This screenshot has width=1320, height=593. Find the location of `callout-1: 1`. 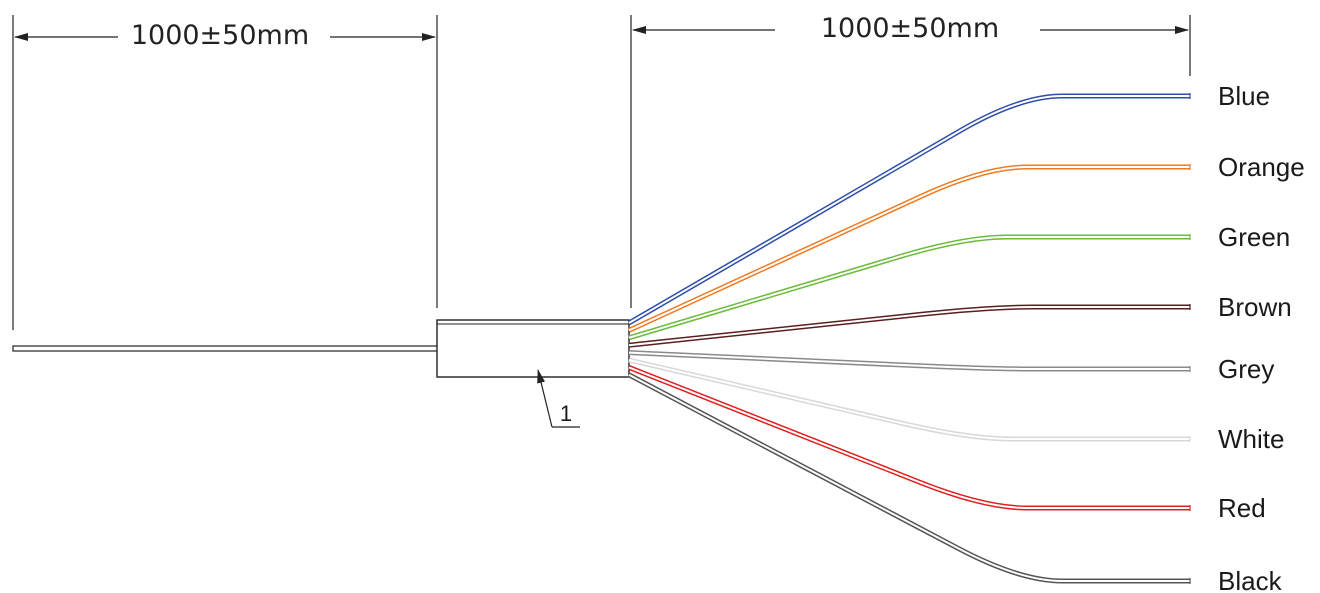

callout-1: 1 is located at coordinates (558, 398).